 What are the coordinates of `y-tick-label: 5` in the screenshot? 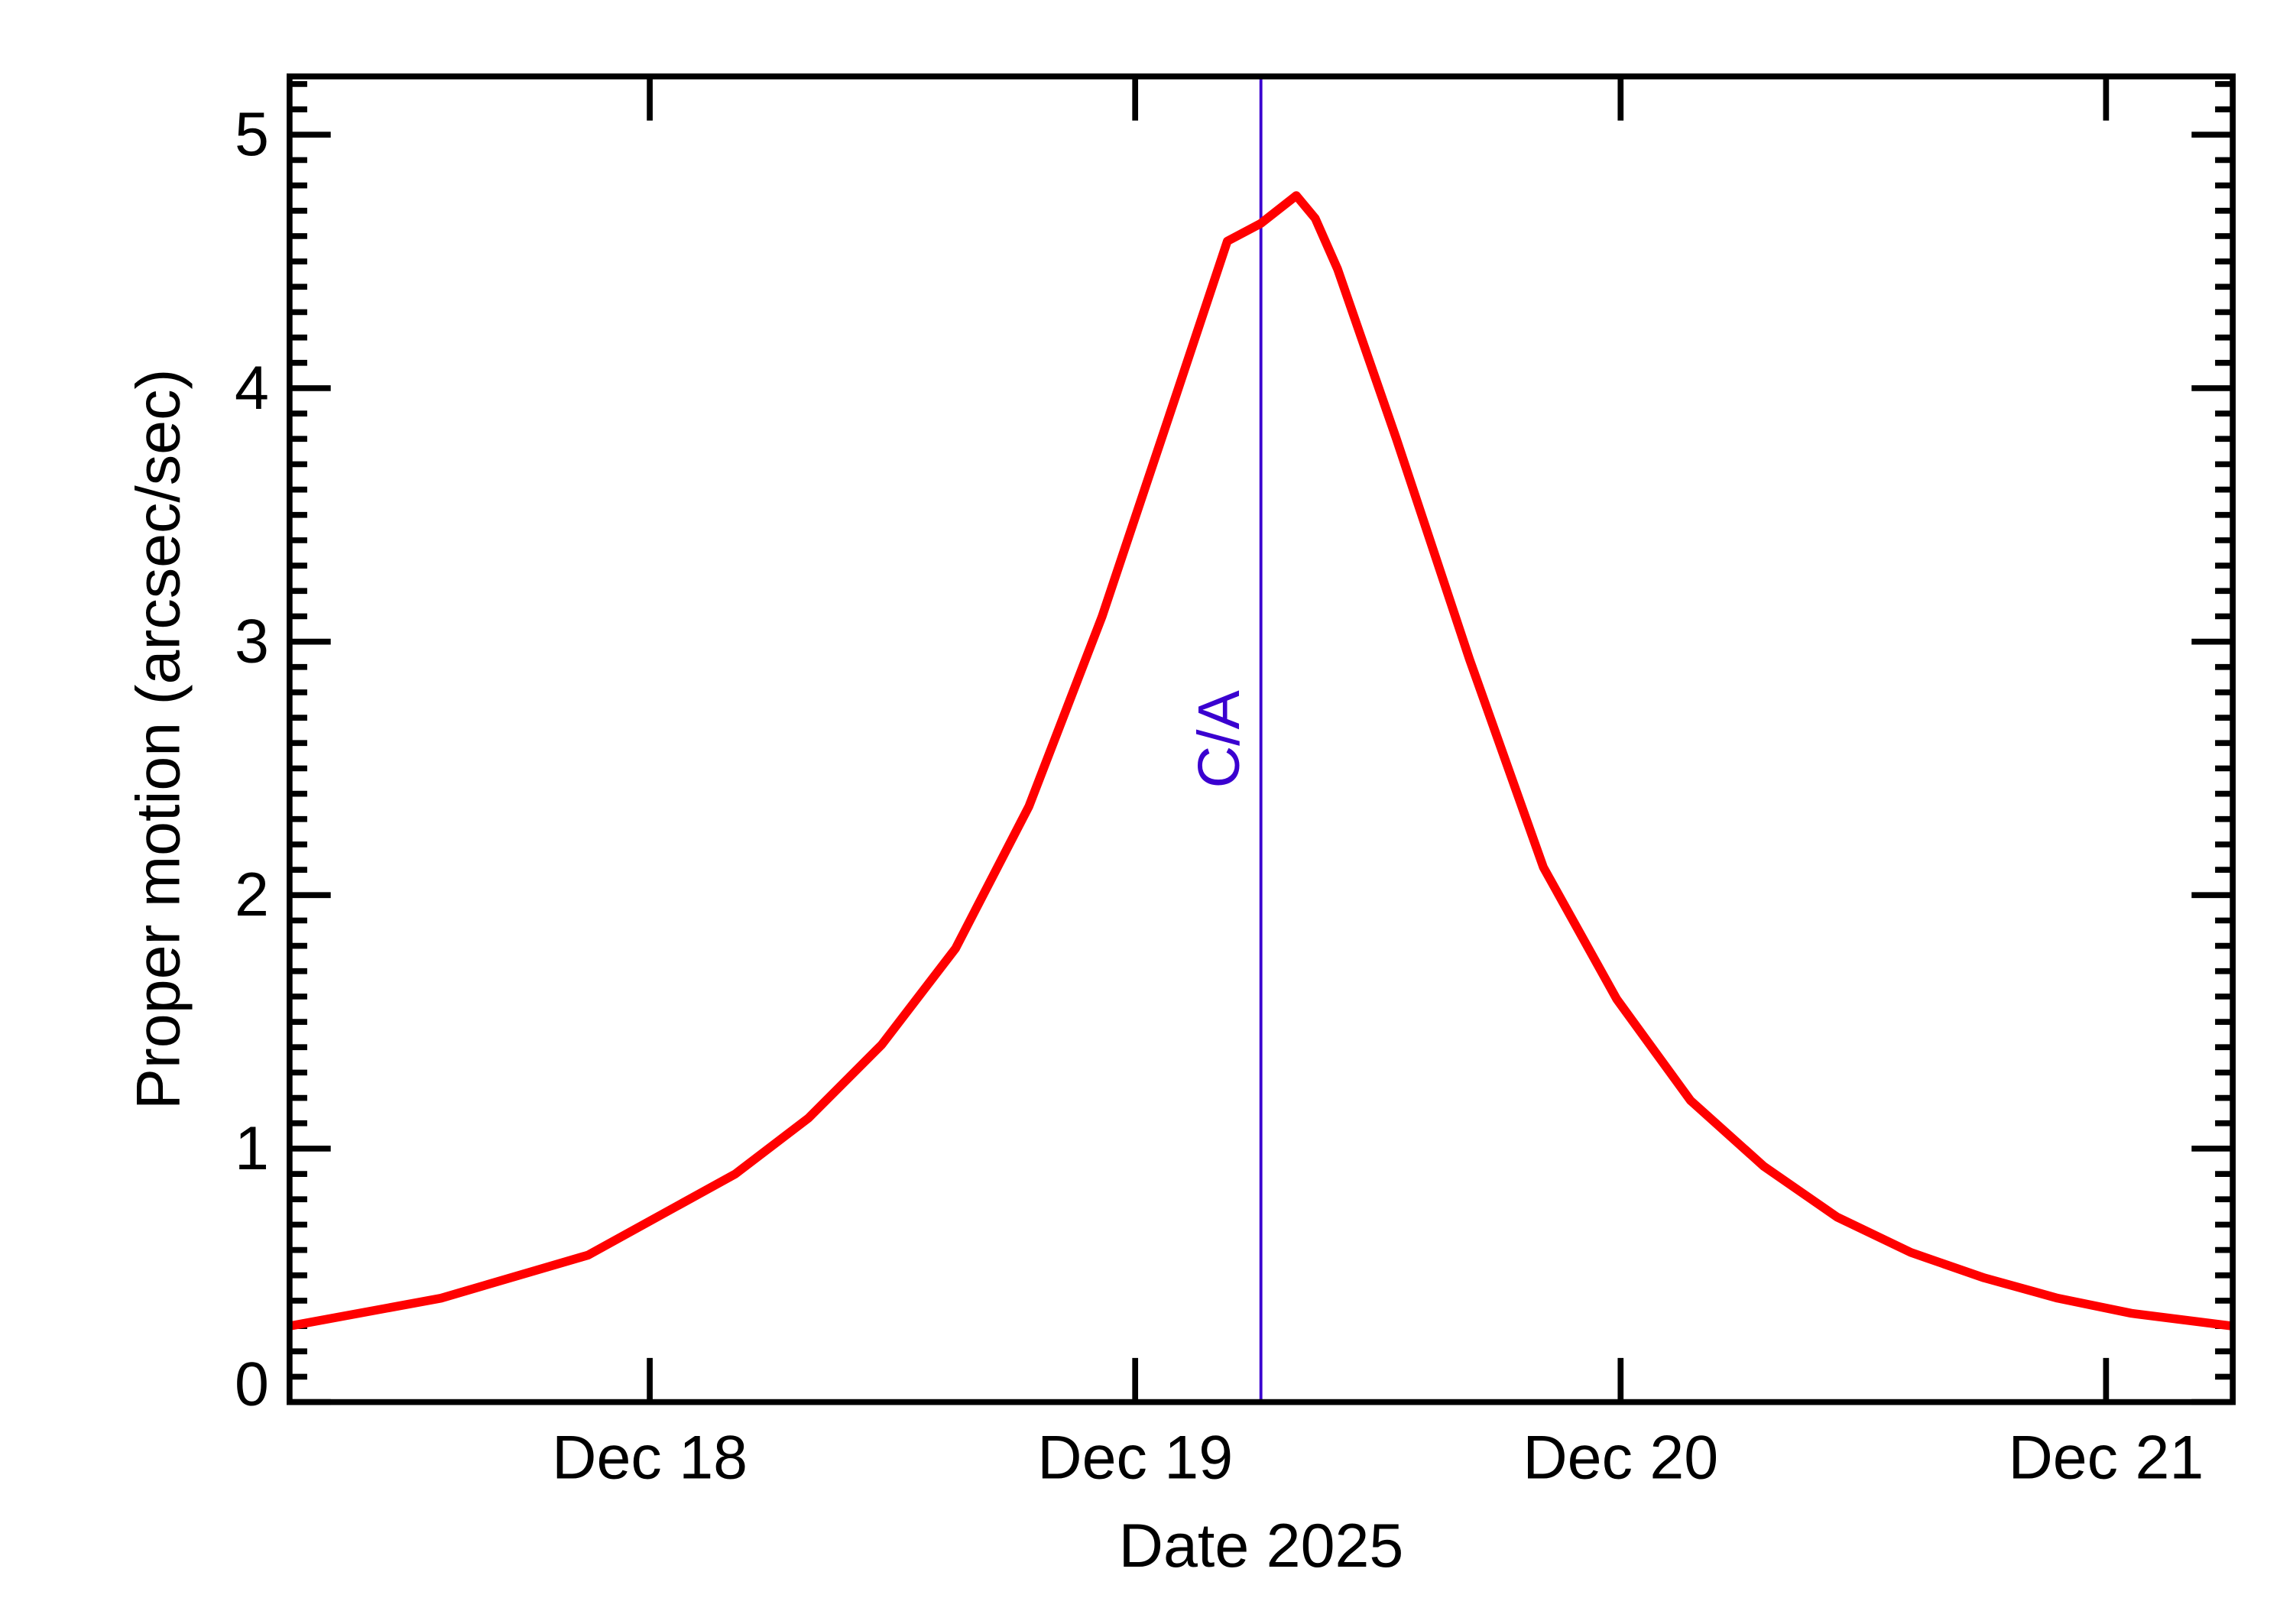 It's located at (252, 134).